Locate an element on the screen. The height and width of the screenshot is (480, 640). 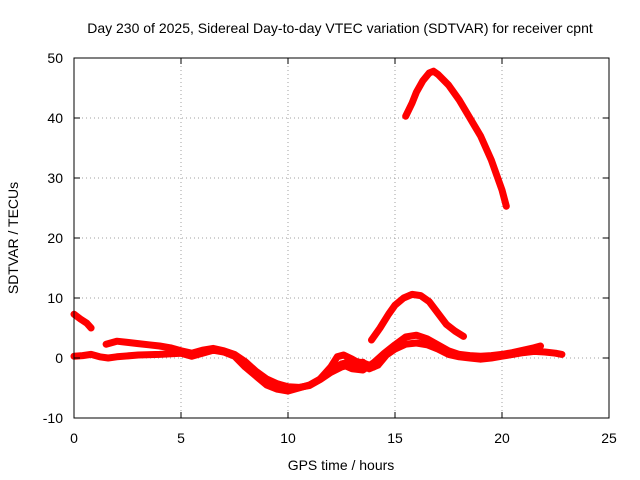
y-tick-label: 50 is located at coordinates (55, 58).